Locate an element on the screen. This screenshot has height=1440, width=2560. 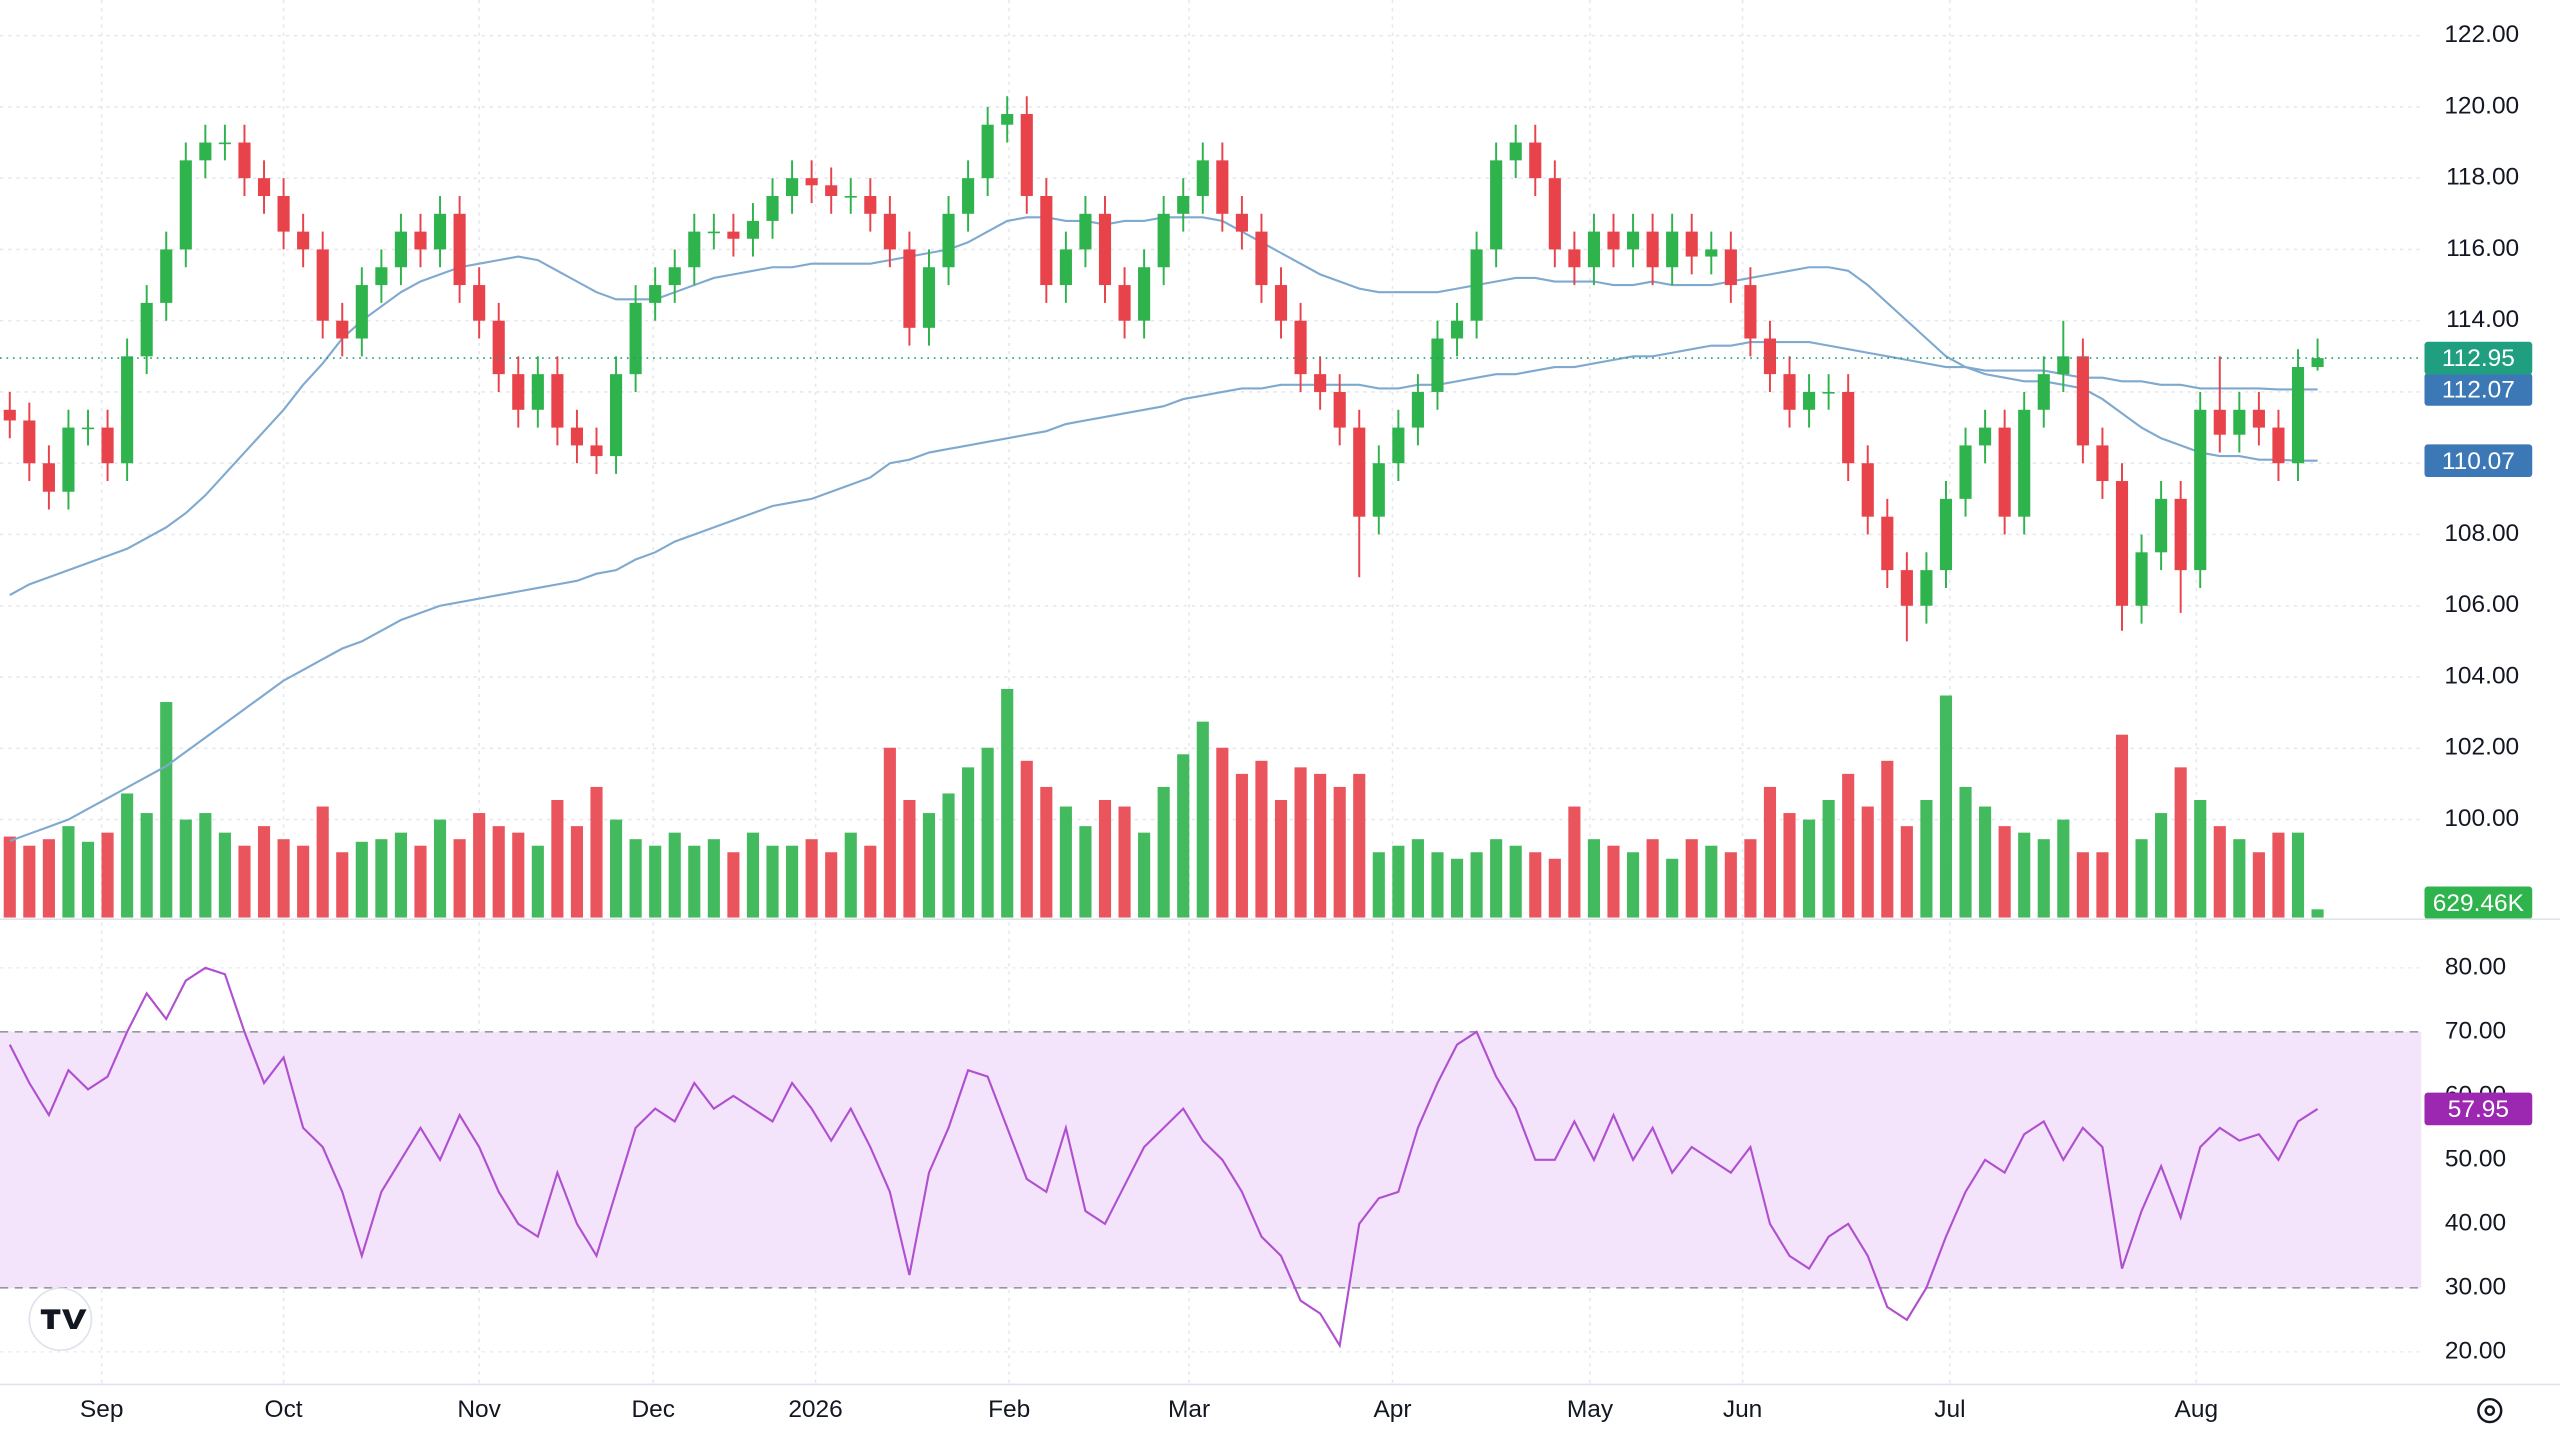
volume-layer is located at coordinates (1163, 803).